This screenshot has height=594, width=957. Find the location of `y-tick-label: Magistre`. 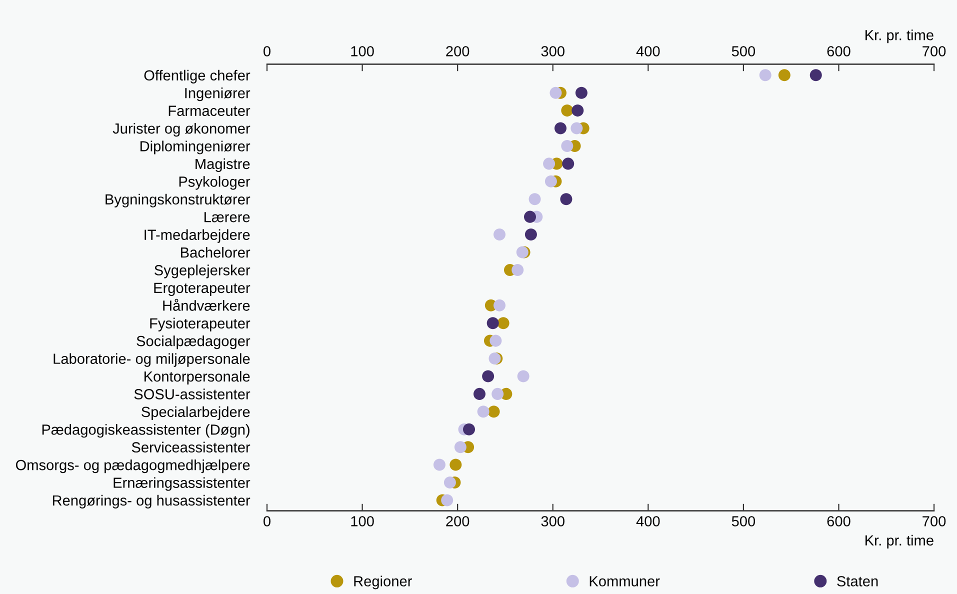

y-tick-label: Magistre is located at coordinates (223, 165).